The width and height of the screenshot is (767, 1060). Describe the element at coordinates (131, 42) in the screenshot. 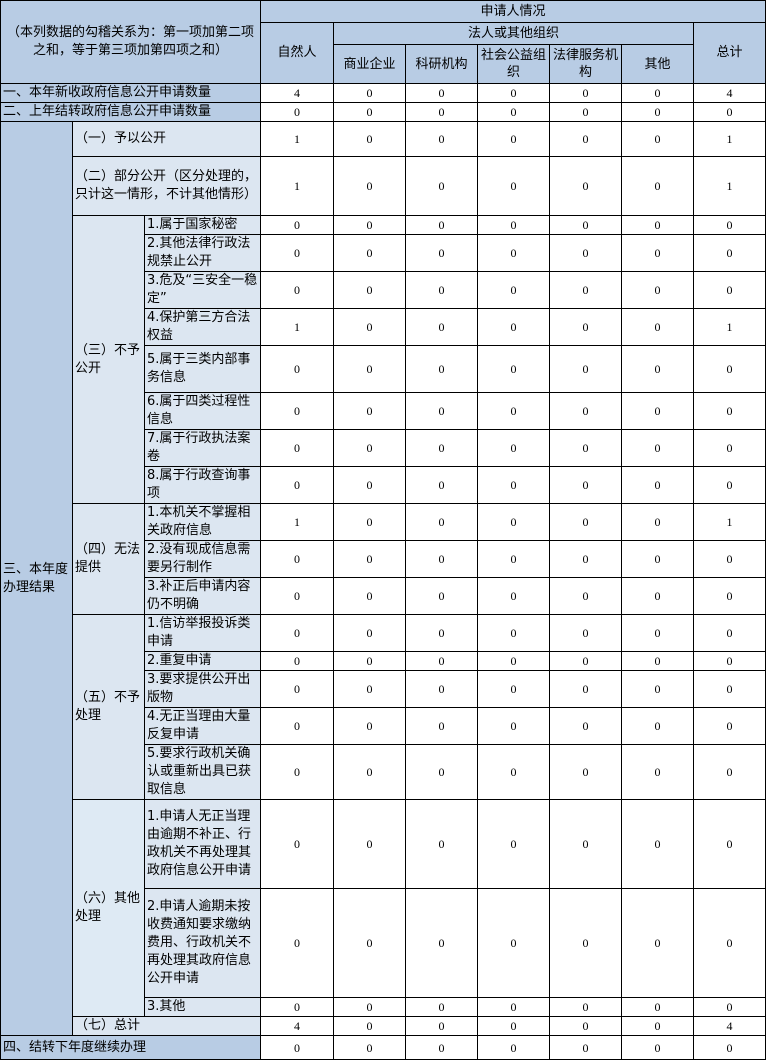

I see `table-note: （本列数据的勾稽关系为：第一项加第二项之和，等于第三项加第四项之和）` at that location.